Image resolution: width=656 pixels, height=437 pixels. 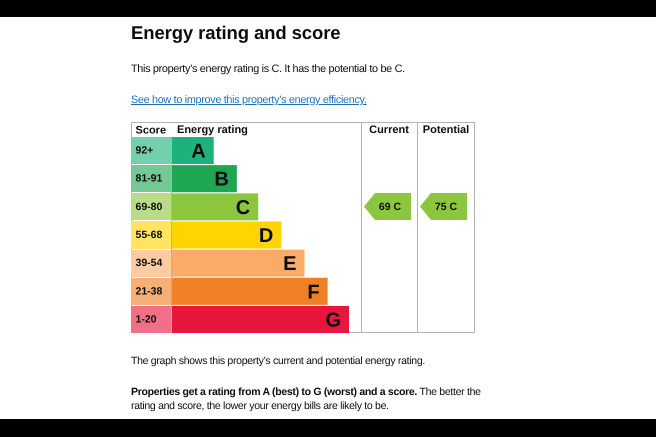 What do you see at coordinates (268, 69) in the screenshot?
I see `chart-subtitle: This property’s energy rating is C. It has the potential to be C.` at bounding box center [268, 69].